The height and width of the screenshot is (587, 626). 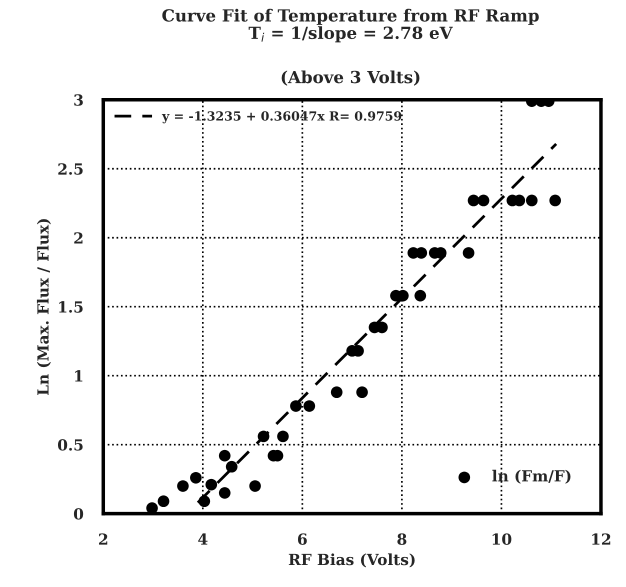 I want to click on y-tick-label: 0, so click(x=79, y=514).